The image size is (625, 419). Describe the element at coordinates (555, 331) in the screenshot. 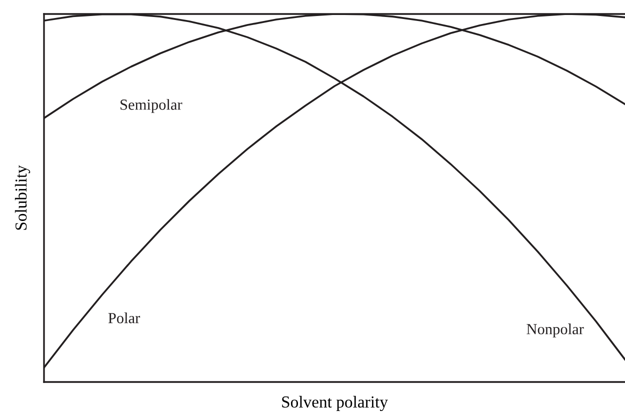

I see `series-label: Nonpolar` at that location.